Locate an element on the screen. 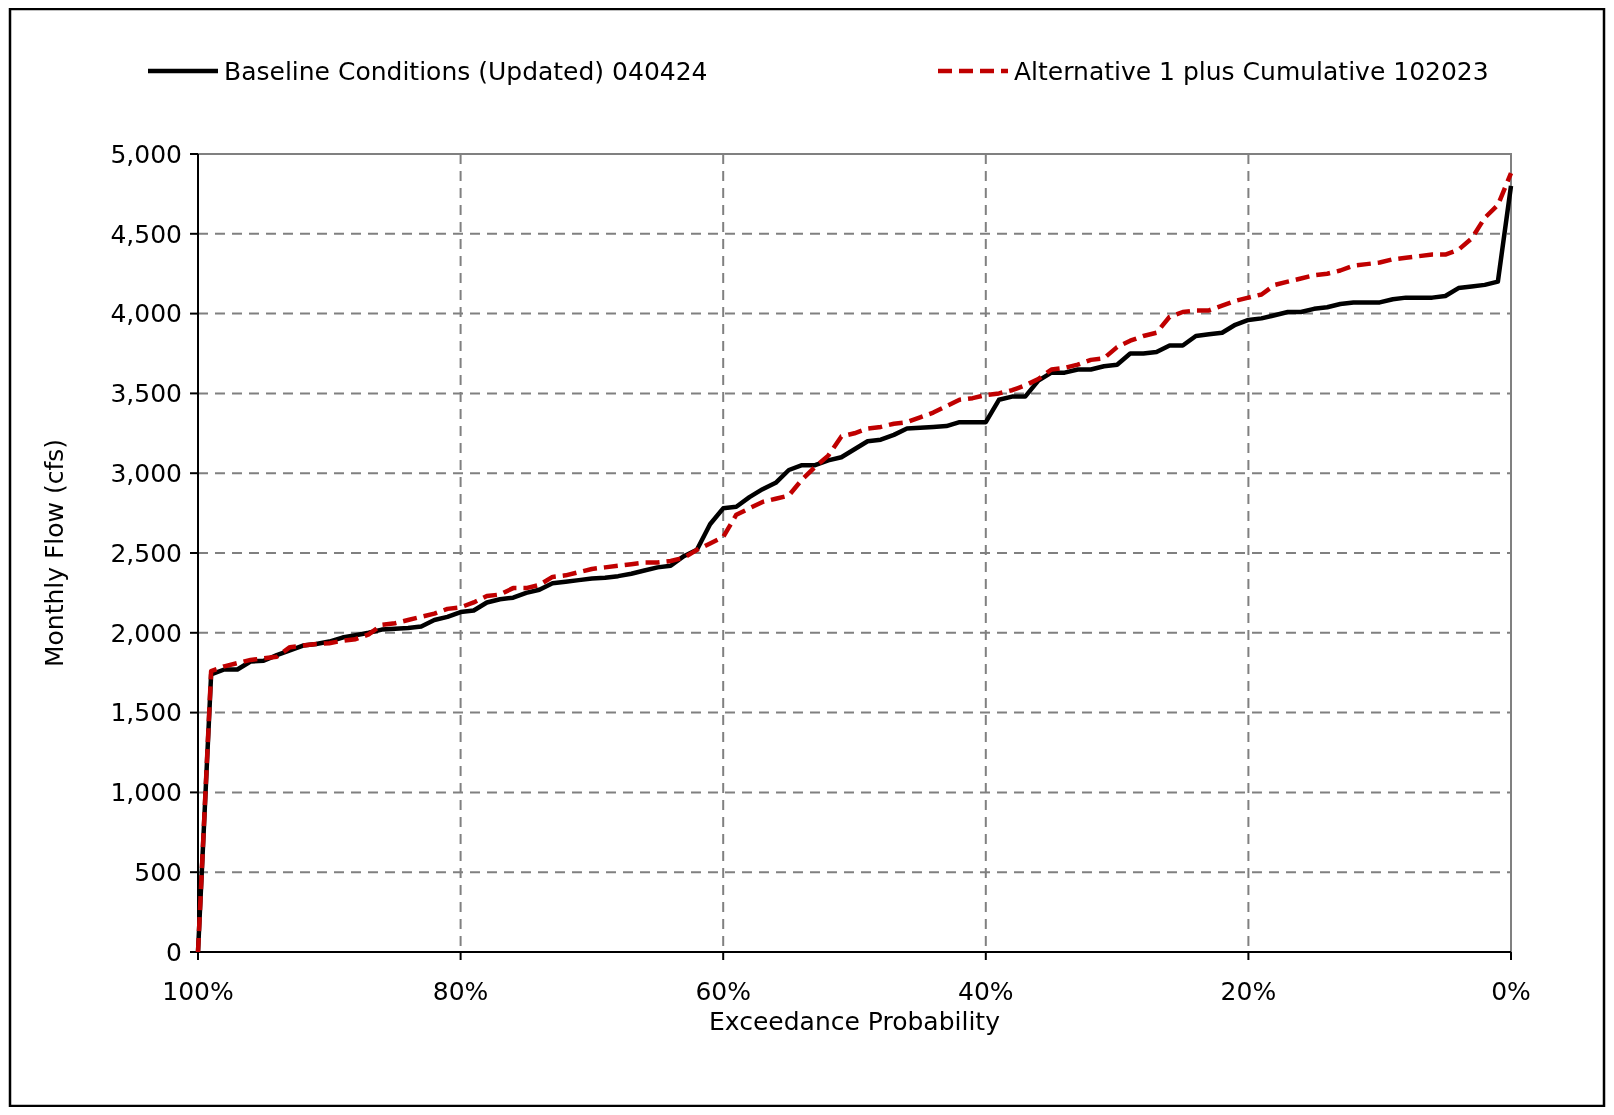 The width and height of the screenshot is (1614, 1115). y-tick-label: 0 is located at coordinates (174, 952).